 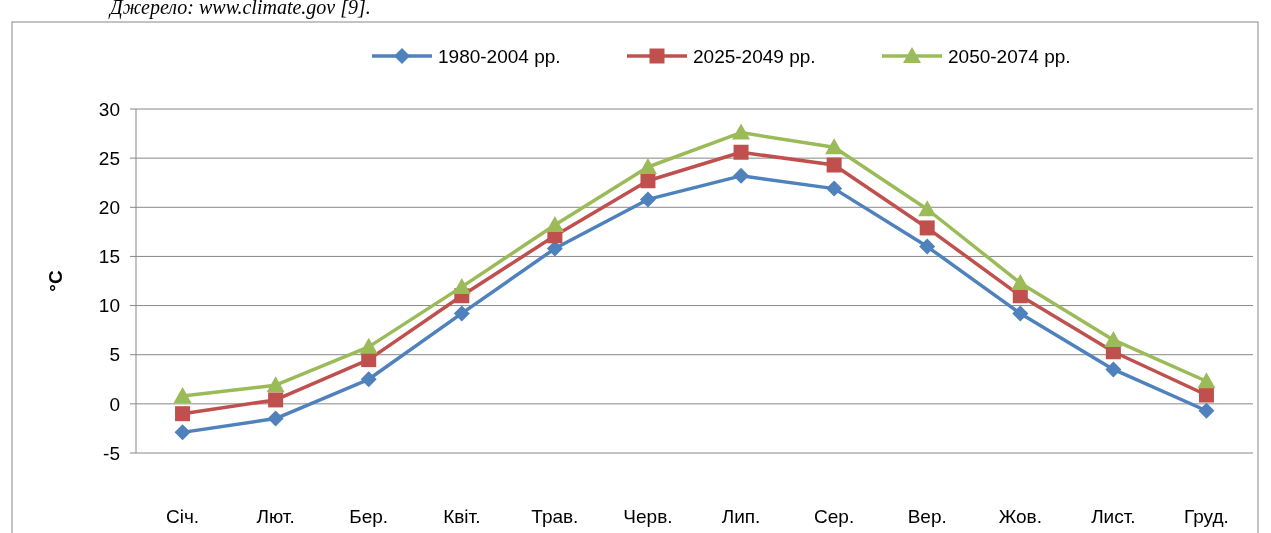 I want to click on y-tick-label: 10, so click(x=109, y=306).